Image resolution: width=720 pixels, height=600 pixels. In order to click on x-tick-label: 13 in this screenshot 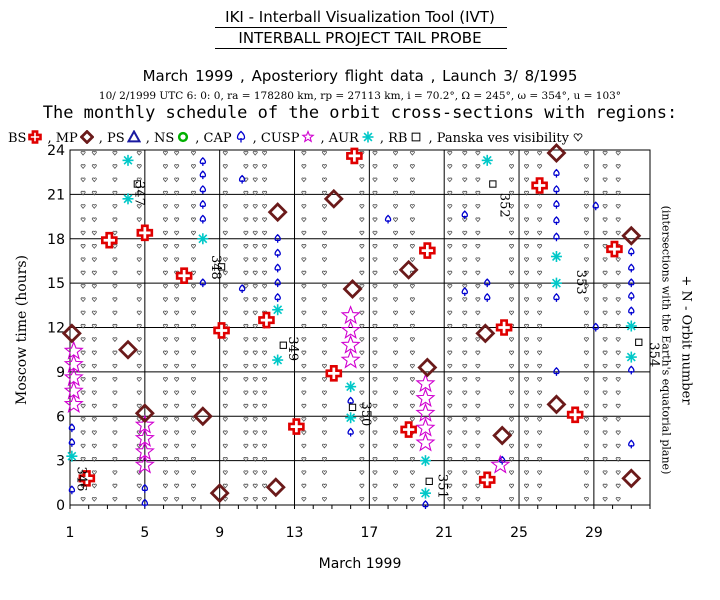, I will do `click(295, 533)`.